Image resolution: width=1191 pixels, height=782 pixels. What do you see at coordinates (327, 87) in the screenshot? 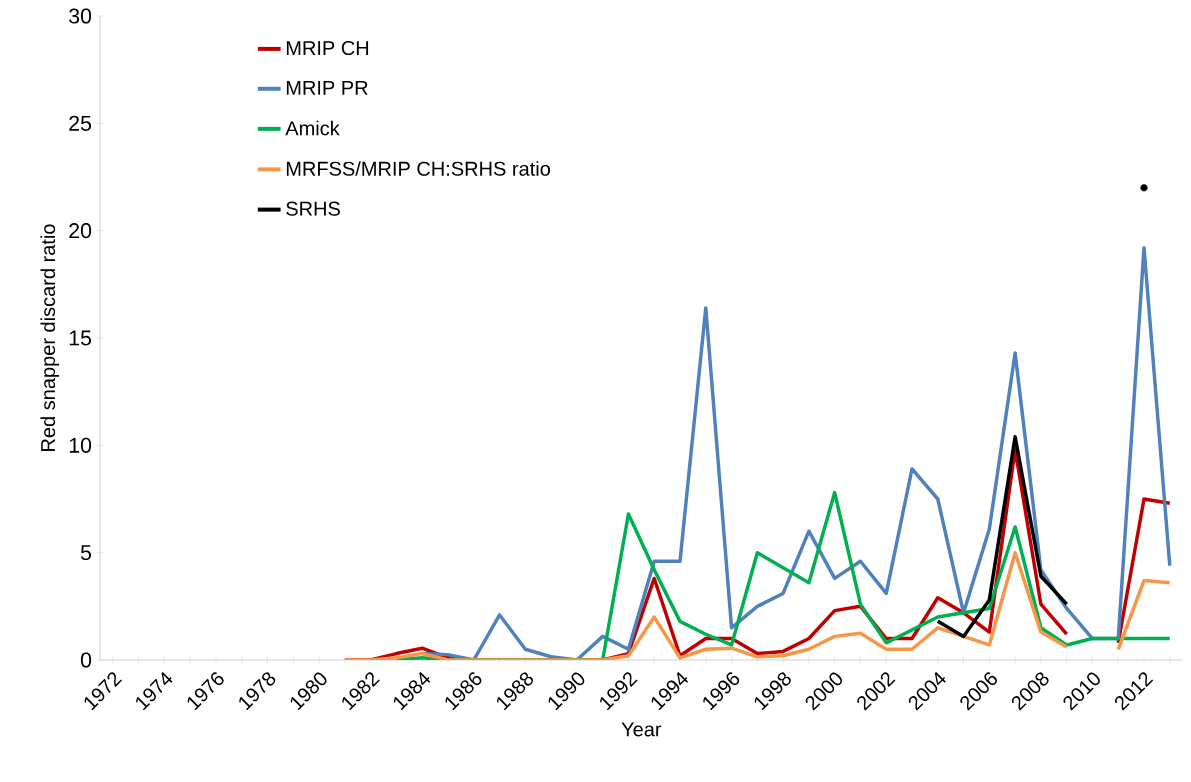
I see `legend-label: MRIP PR` at bounding box center [327, 87].